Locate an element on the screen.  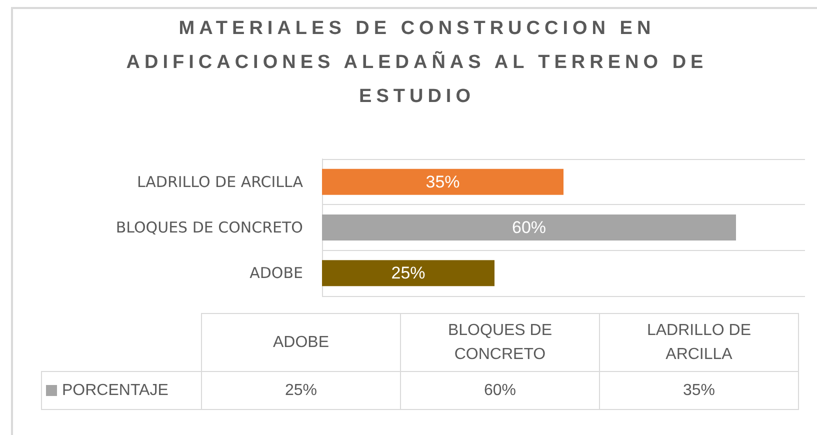
category-label: BLOQUES DE CONCRETO is located at coordinates (500, 342).